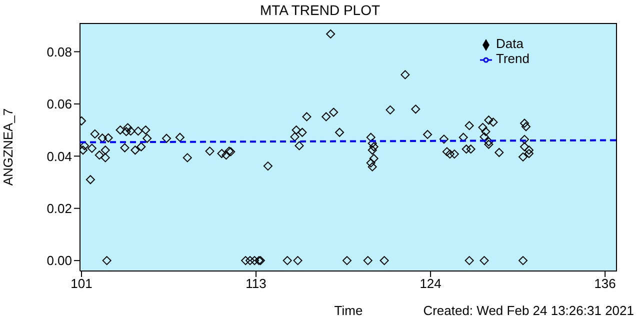 The image size is (640, 320). I want to click on x-tick-label: 124, so click(431, 284).